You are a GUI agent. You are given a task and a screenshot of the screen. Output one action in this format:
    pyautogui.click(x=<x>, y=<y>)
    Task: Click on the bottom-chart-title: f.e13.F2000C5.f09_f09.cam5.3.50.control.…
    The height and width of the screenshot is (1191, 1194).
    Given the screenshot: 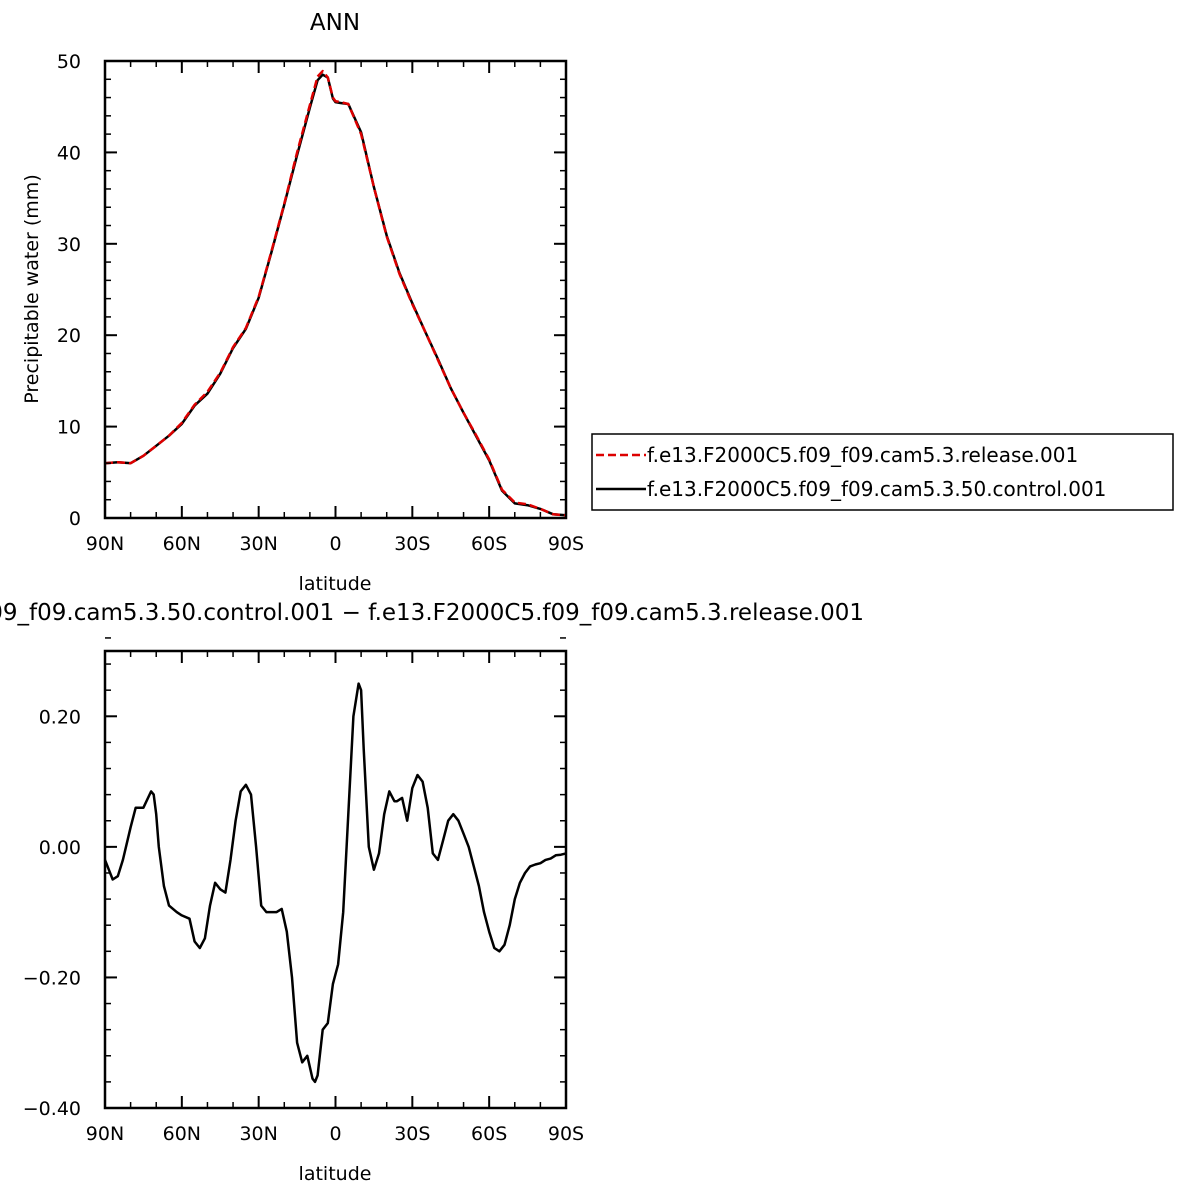 What is the action you would take?
    pyautogui.click(x=432, y=613)
    